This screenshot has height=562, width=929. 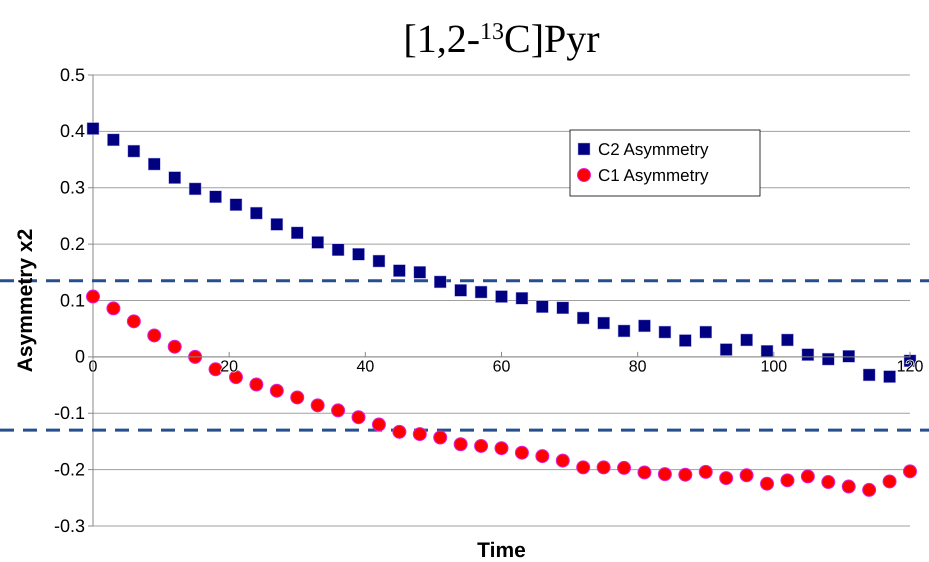 I want to click on chart-title: [1,2-$^{13}$C]Pyr, so click(x=501, y=38).